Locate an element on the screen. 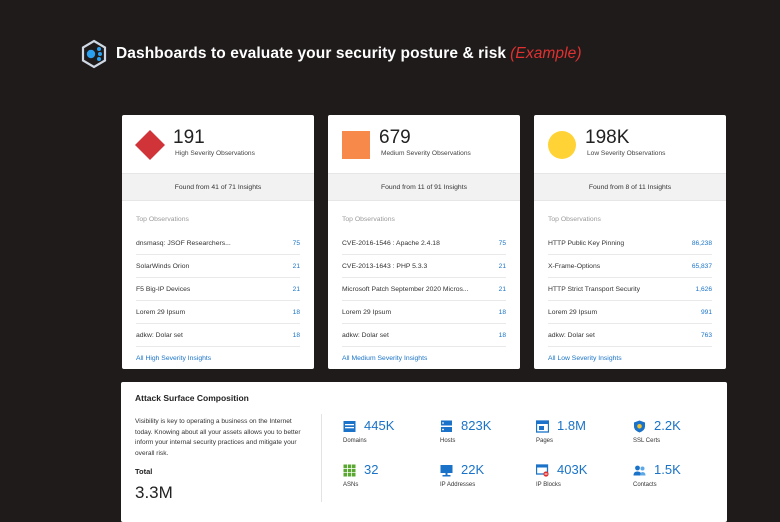 The width and height of the screenshot is (780, 522). observation-row: X-Frame-Options 65,837 is located at coordinates (630, 266).